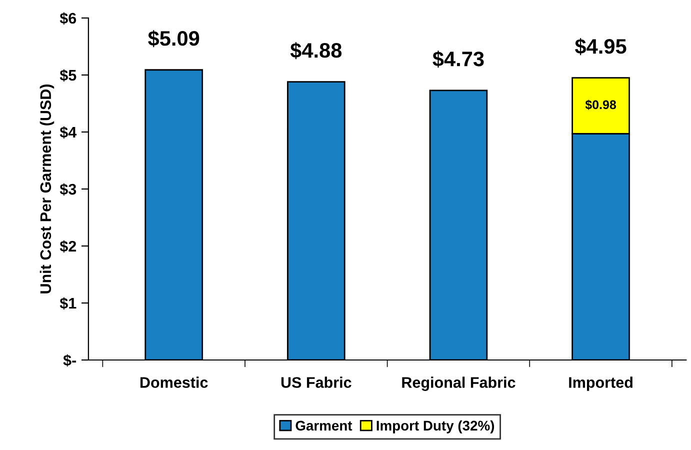 This screenshot has width=691, height=450. What do you see at coordinates (174, 39) in the screenshot?
I see `total-label: $5.09` at bounding box center [174, 39].